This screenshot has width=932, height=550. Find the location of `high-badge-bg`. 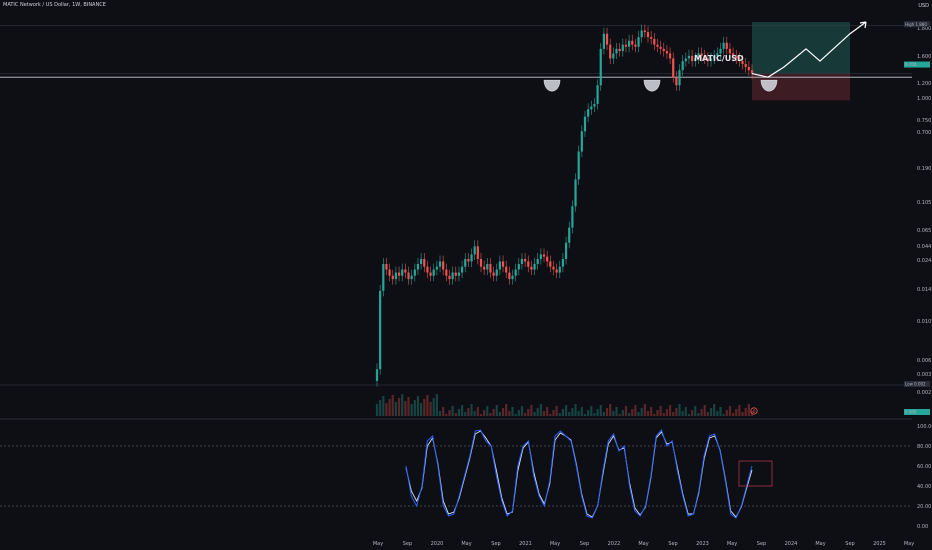

high-badge-bg is located at coordinates (917, 24).